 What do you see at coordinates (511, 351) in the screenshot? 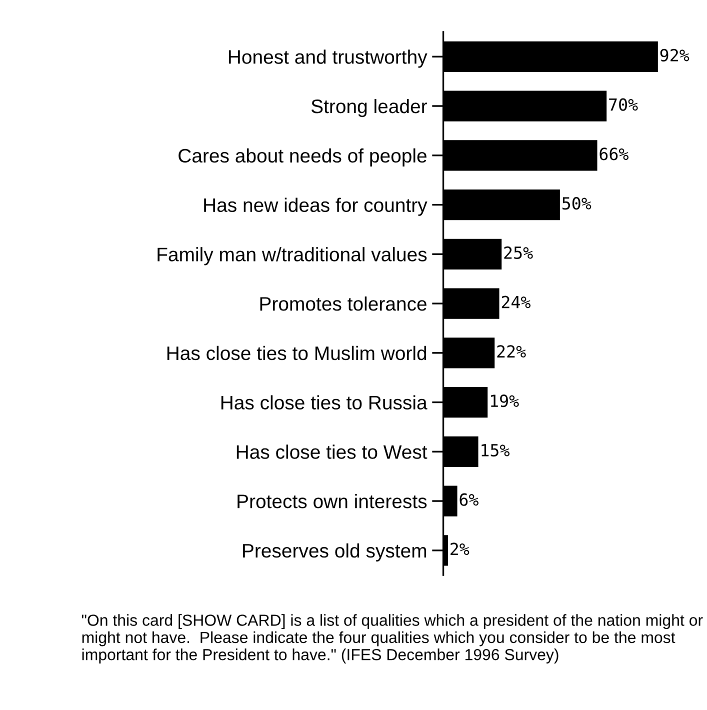
I see `data-label: 22%` at bounding box center [511, 351].